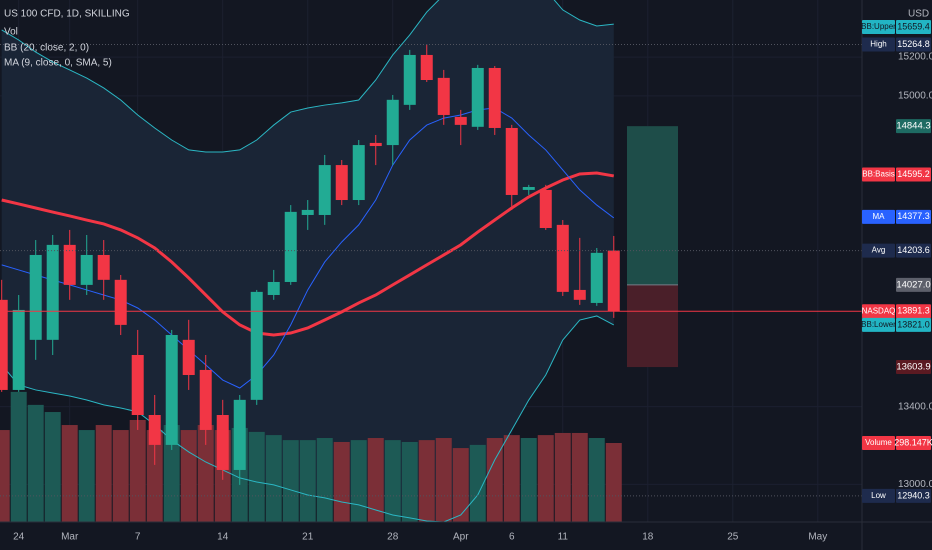 The image size is (932, 550). Describe the element at coordinates (393, 537) in the screenshot. I see `x-tick-label: 28` at that location.